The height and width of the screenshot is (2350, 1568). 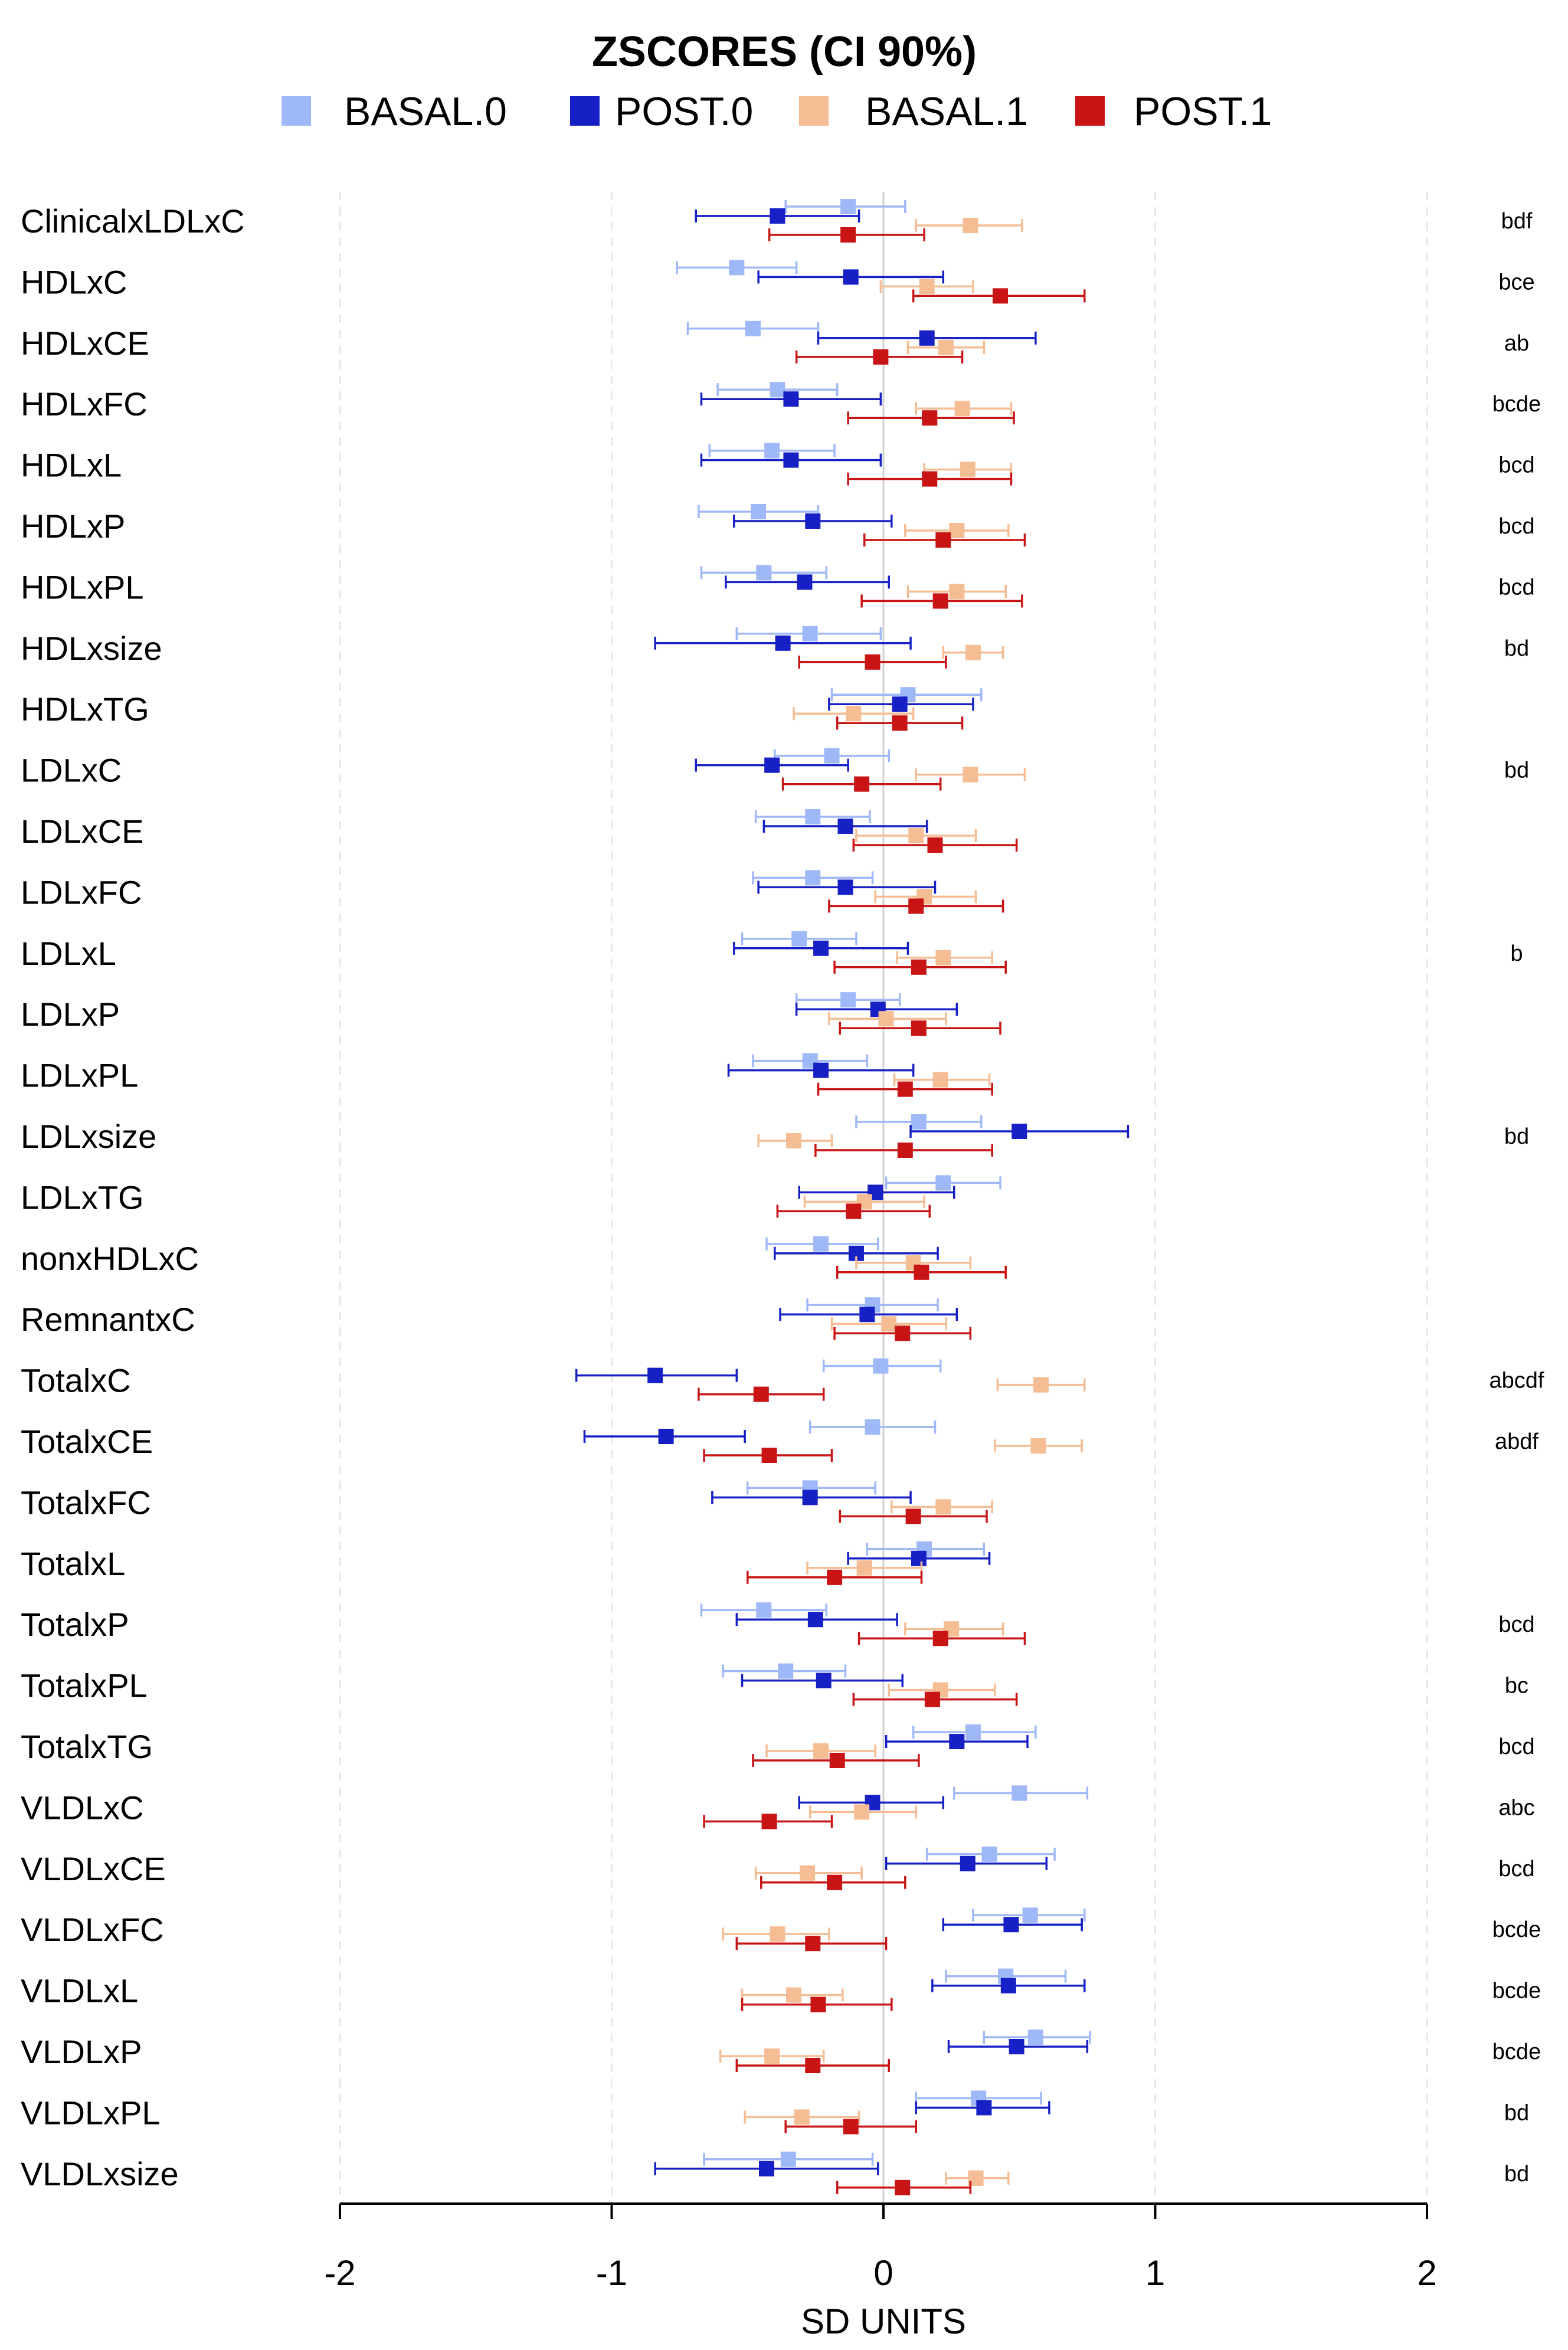 What do you see at coordinates (84, 404) in the screenshot?
I see `row-label: HDLxFC` at bounding box center [84, 404].